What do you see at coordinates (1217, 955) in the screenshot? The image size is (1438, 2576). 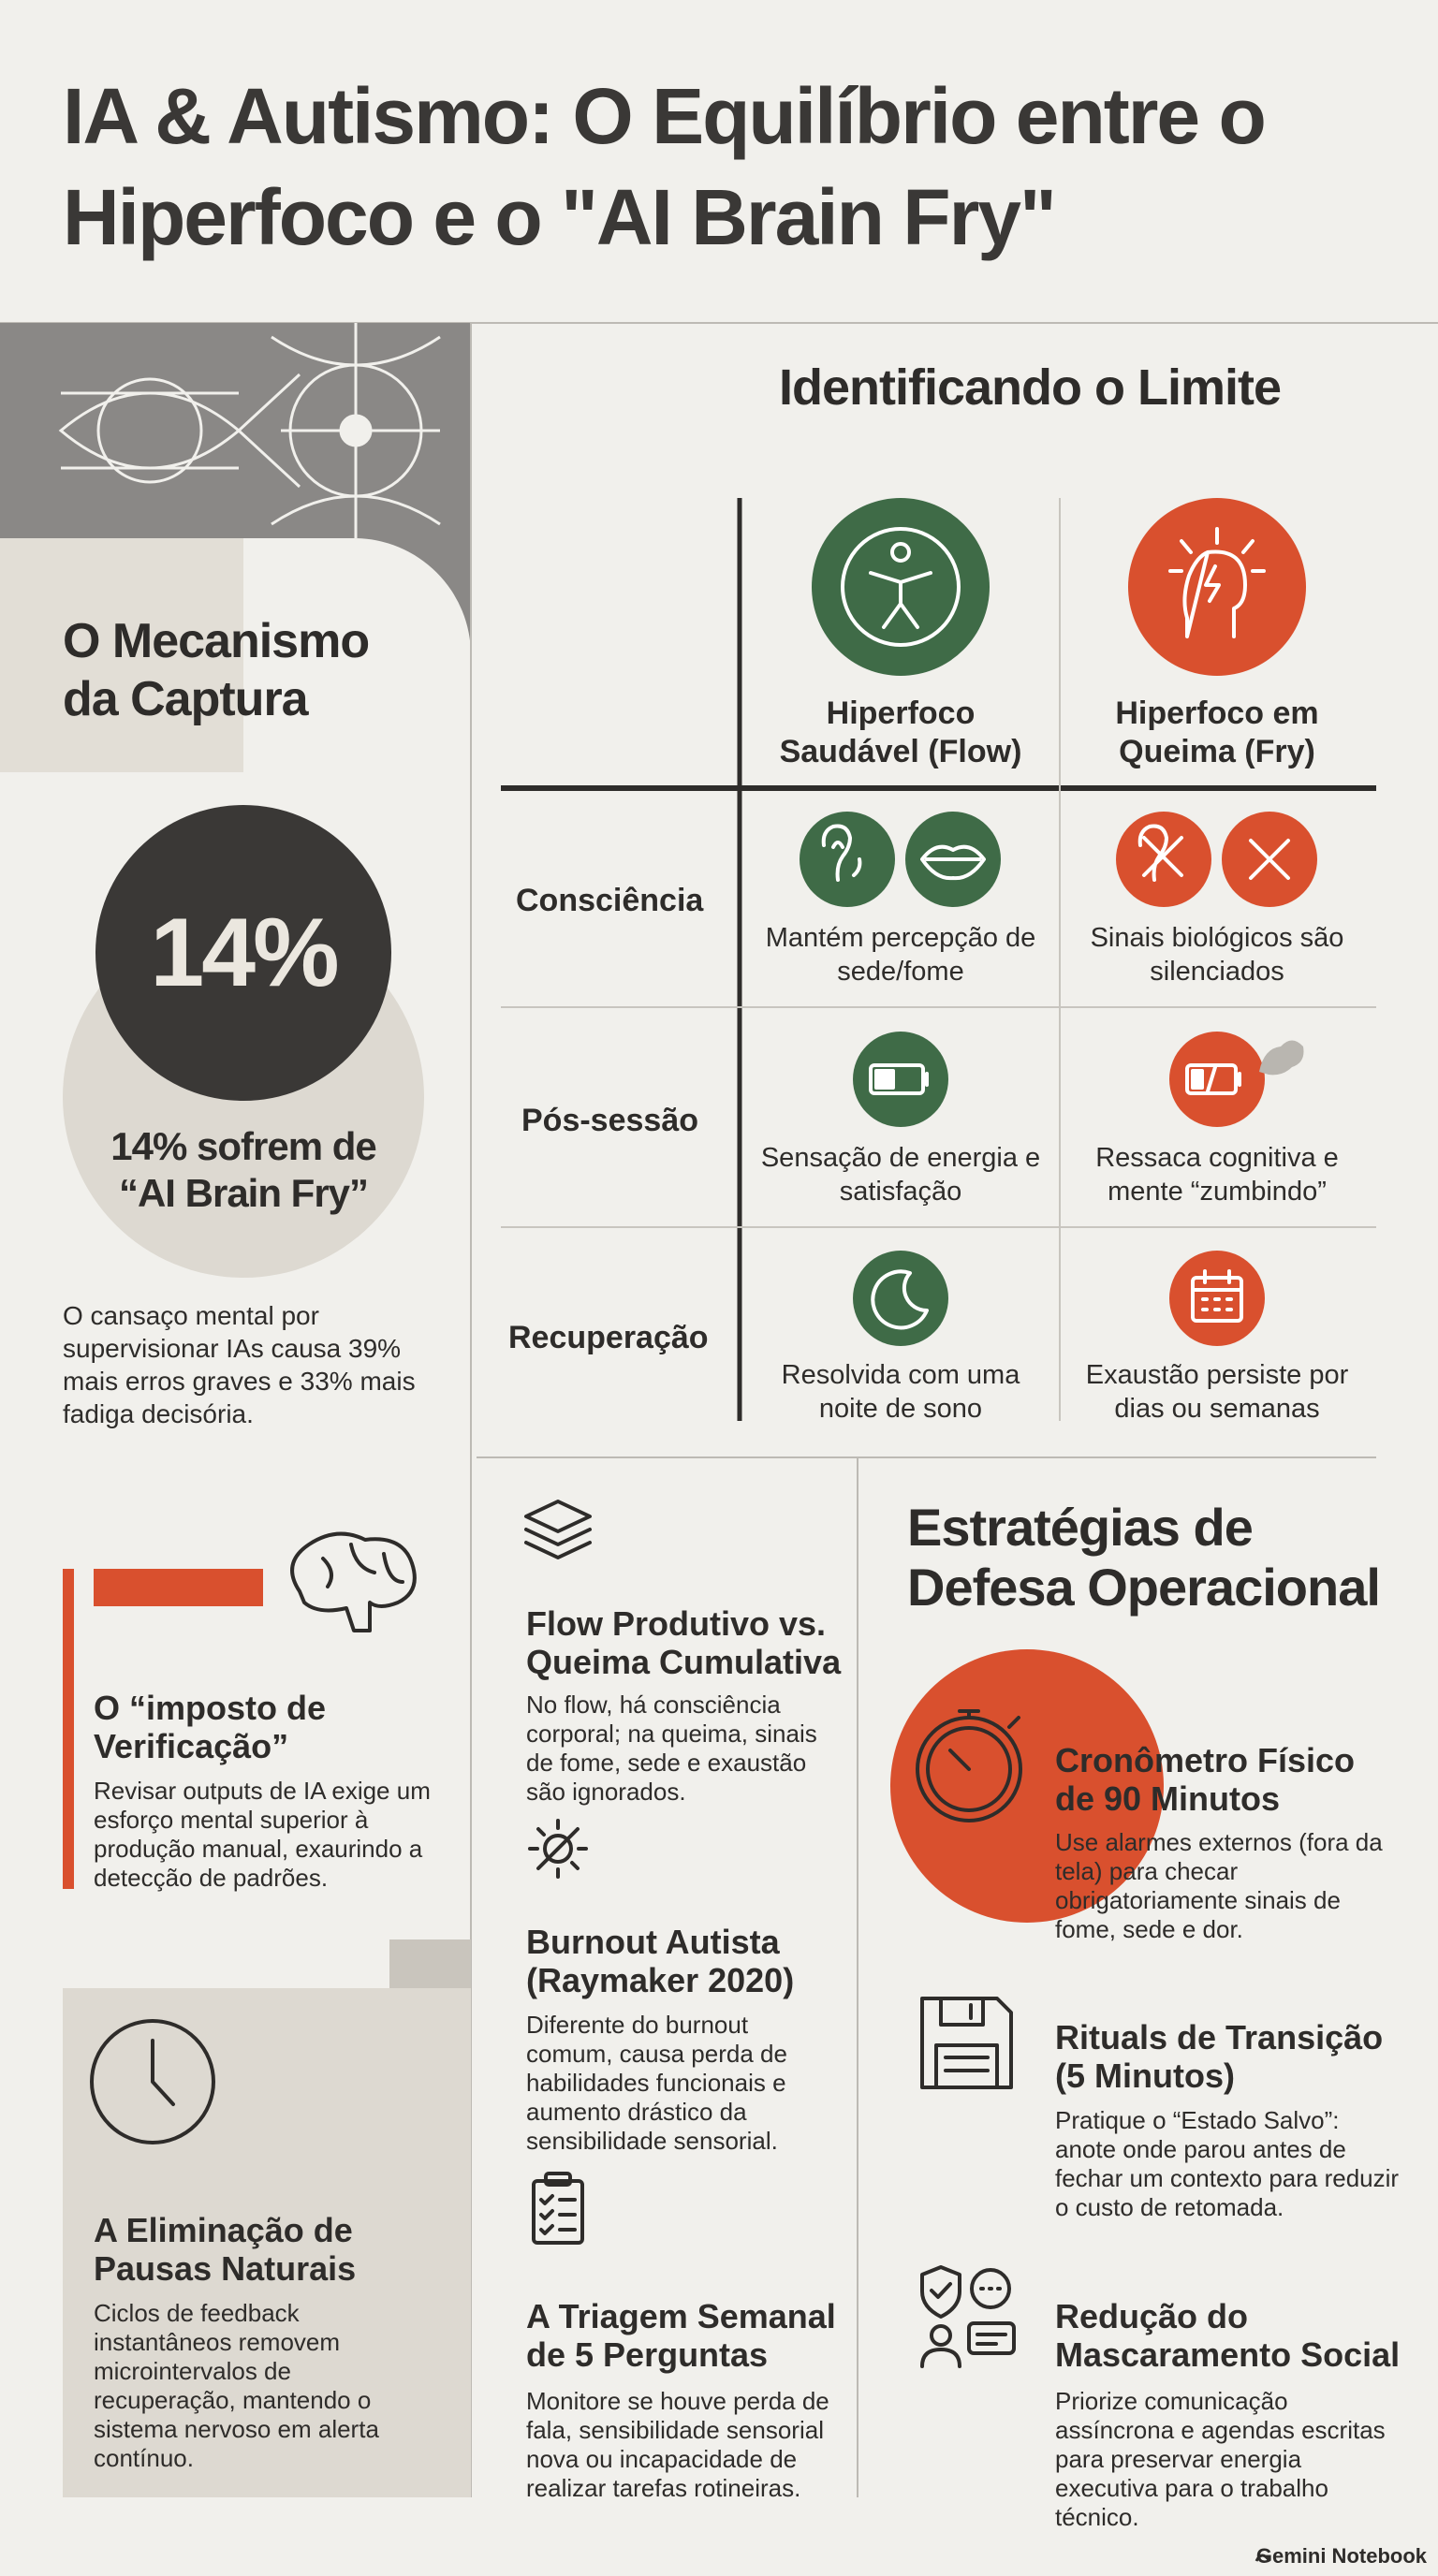 I see `fry-cell: Sinais biológicos são silenciados` at bounding box center [1217, 955].